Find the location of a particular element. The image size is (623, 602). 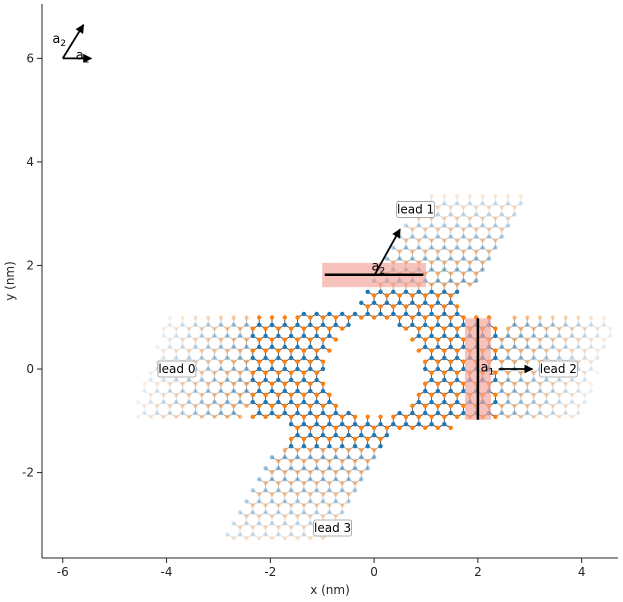

y-tick-label: 0 is located at coordinates (30, 369).